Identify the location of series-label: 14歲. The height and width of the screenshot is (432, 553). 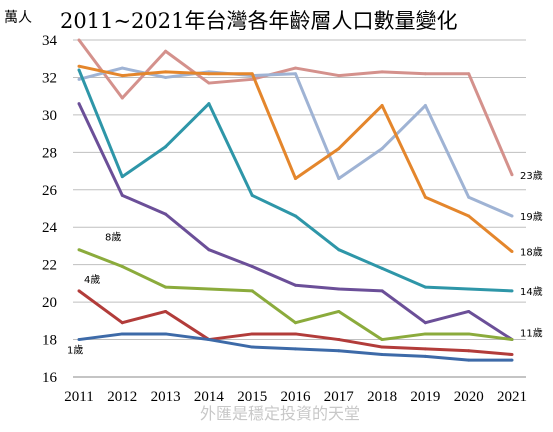
(531, 291).